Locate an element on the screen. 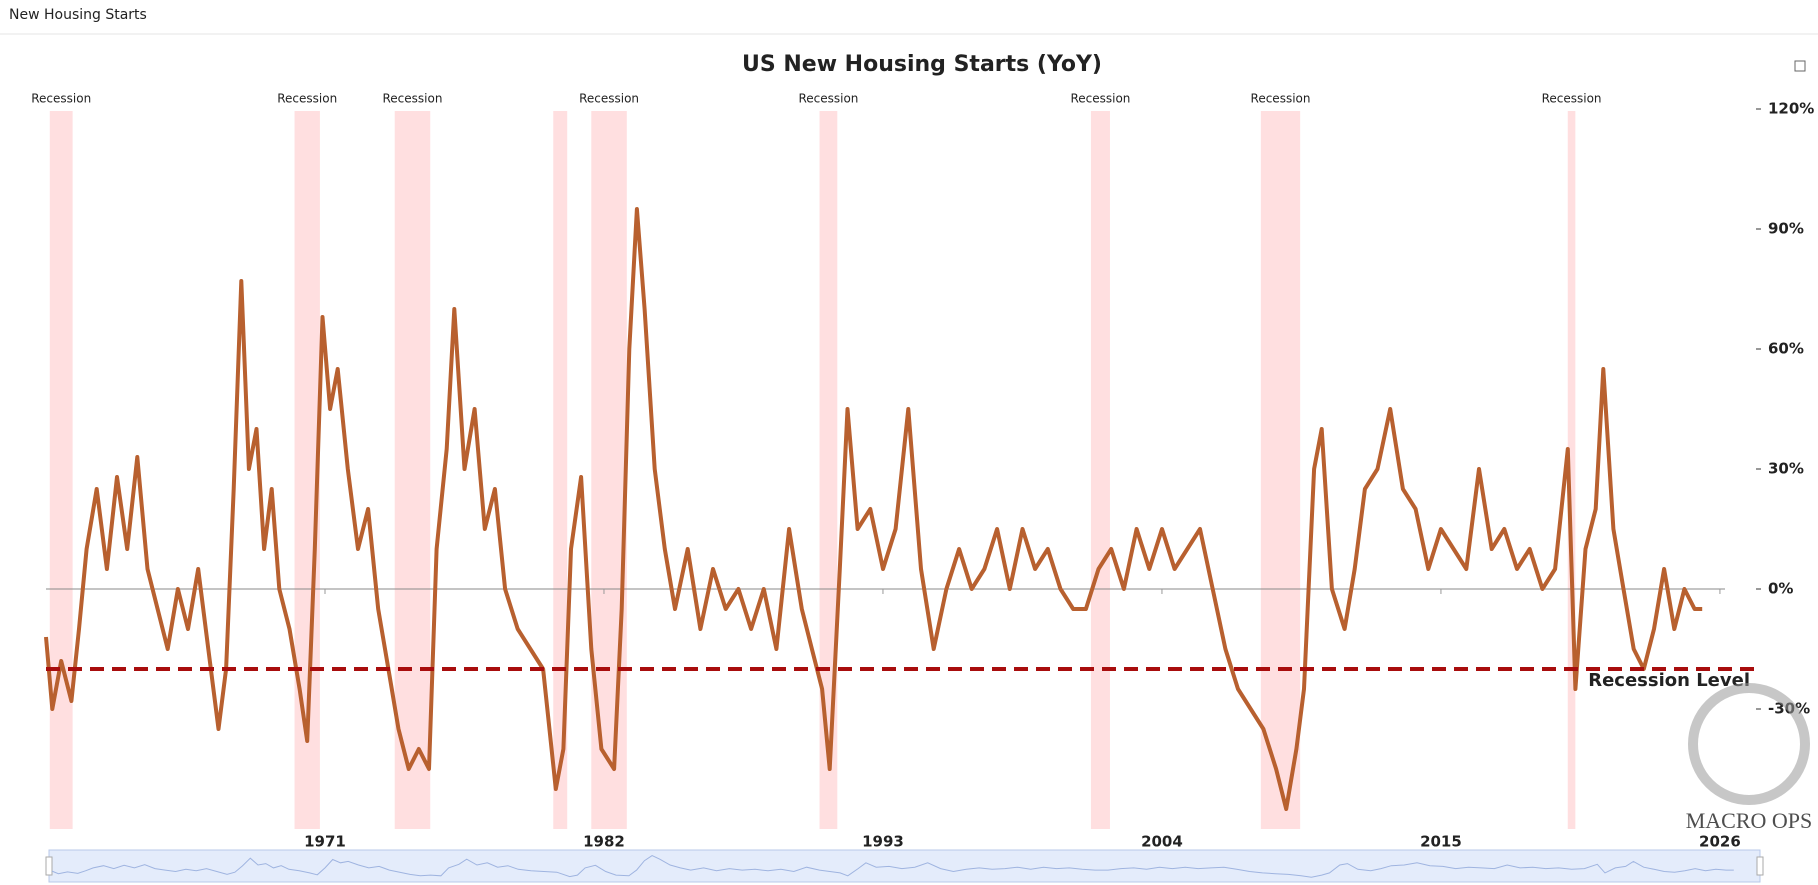 The height and width of the screenshot is (885, 1818). watermark: MACRO OPS is located at coordinates (1749, 758).